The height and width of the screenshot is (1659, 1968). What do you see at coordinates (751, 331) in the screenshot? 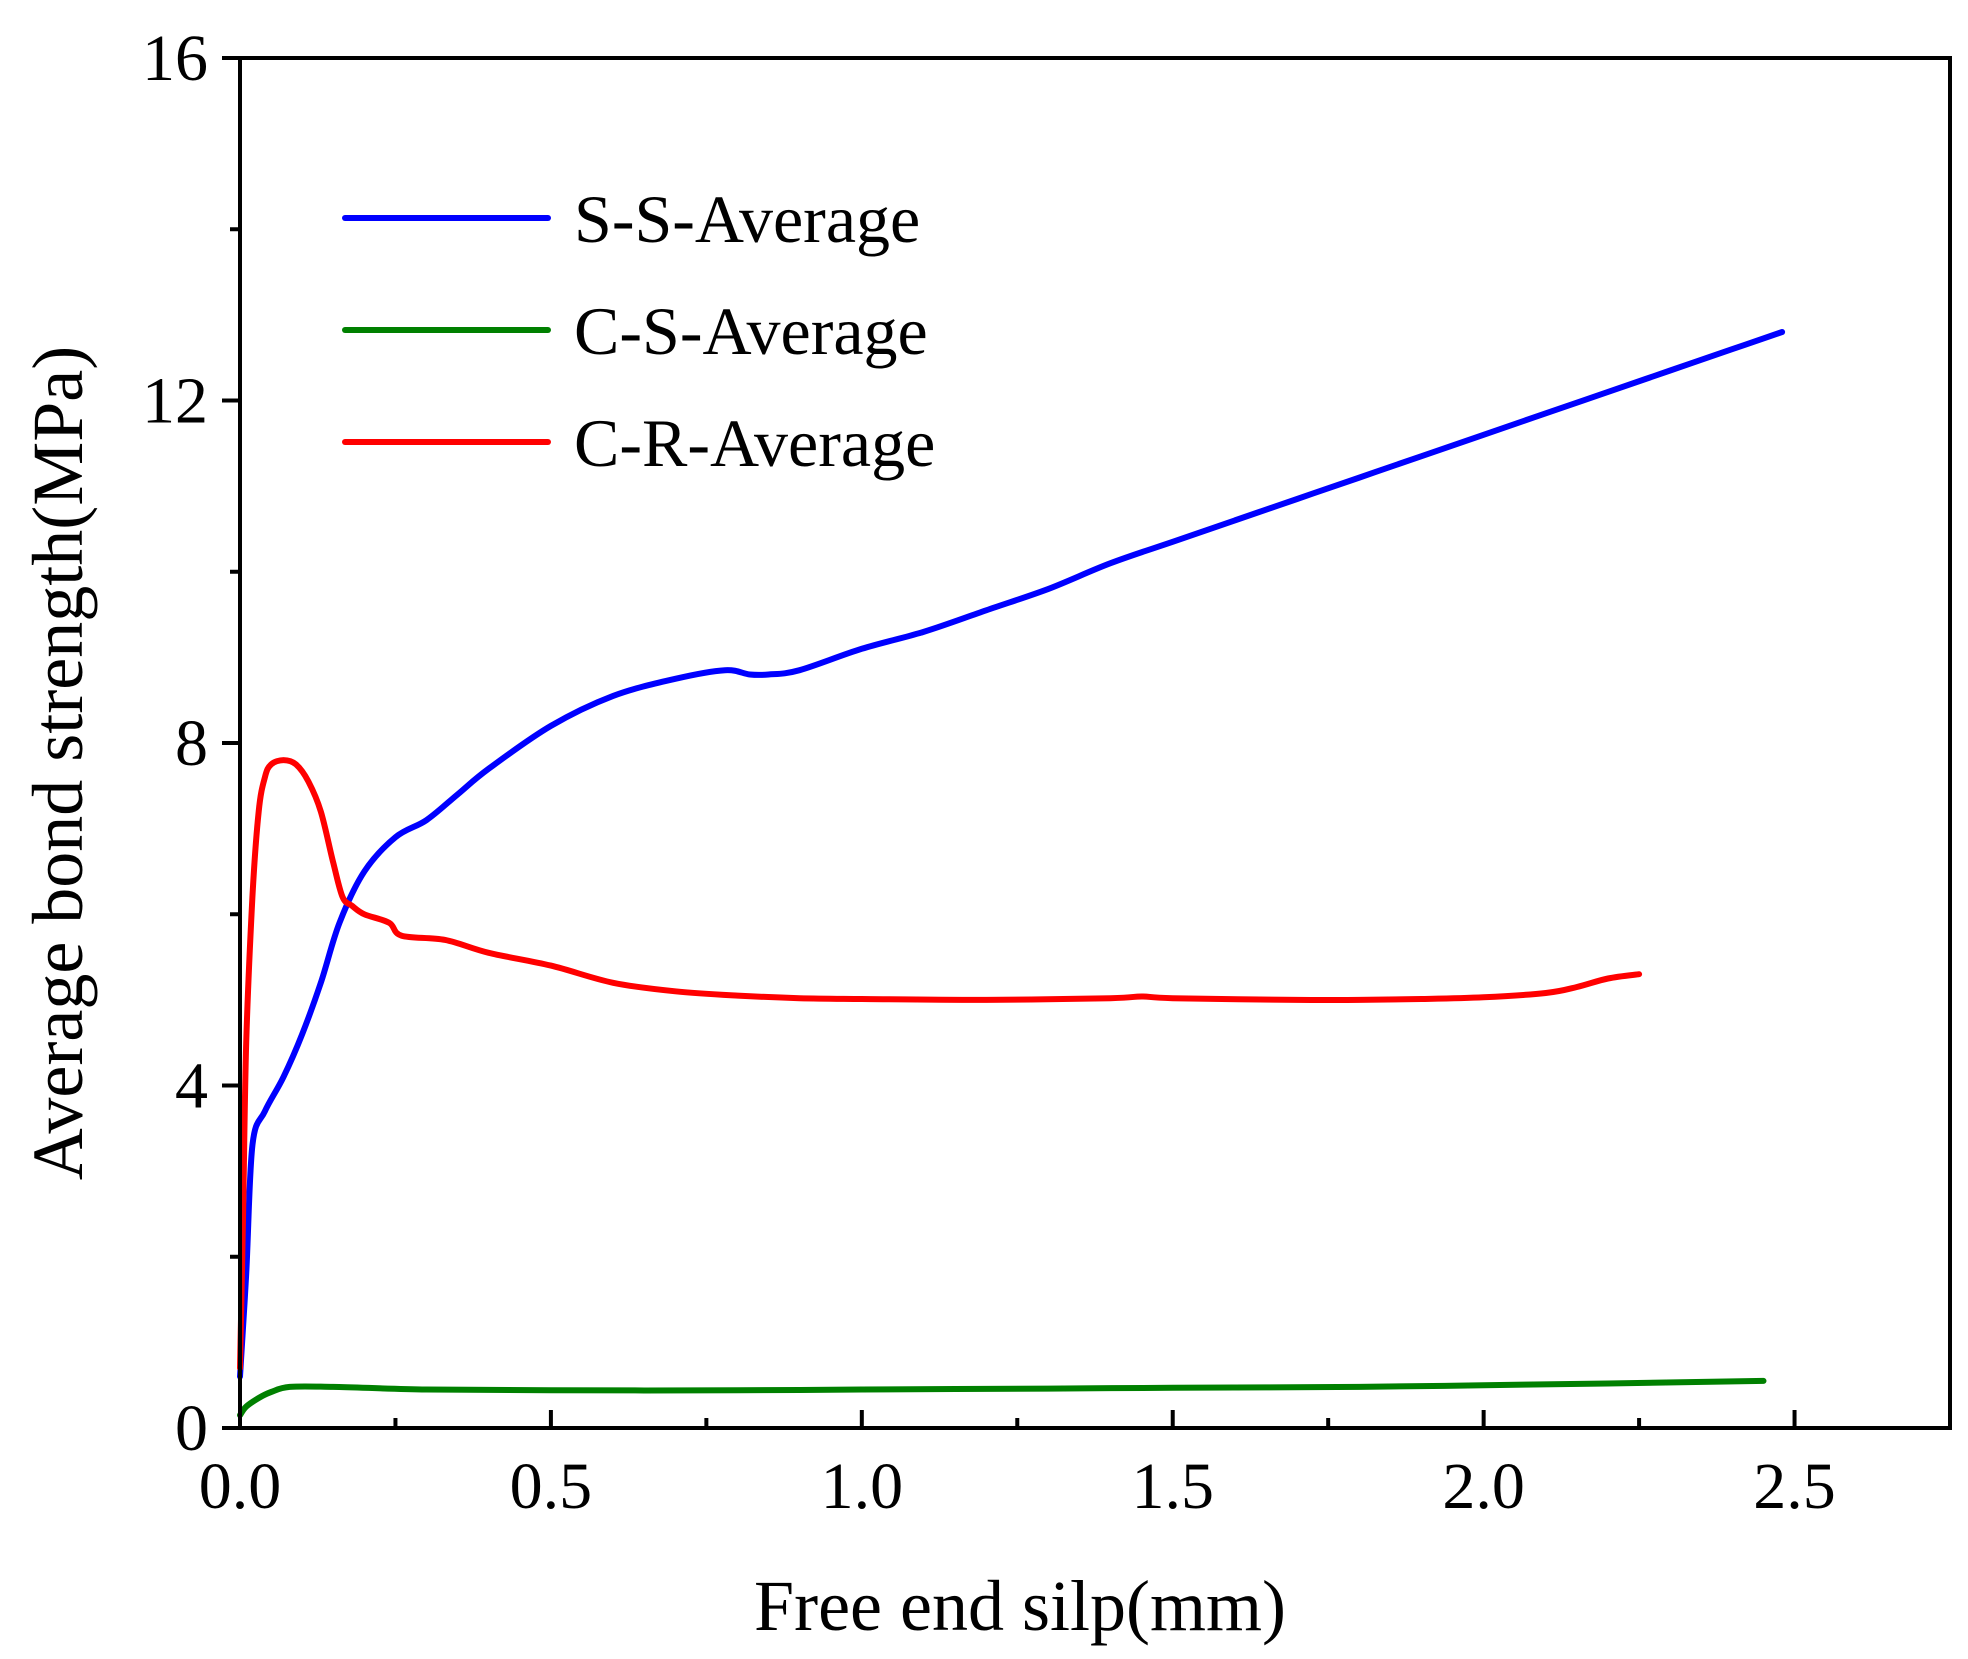
I see `legend-label-c-s-average: C-S-Average` at bounding box center [751, 331].